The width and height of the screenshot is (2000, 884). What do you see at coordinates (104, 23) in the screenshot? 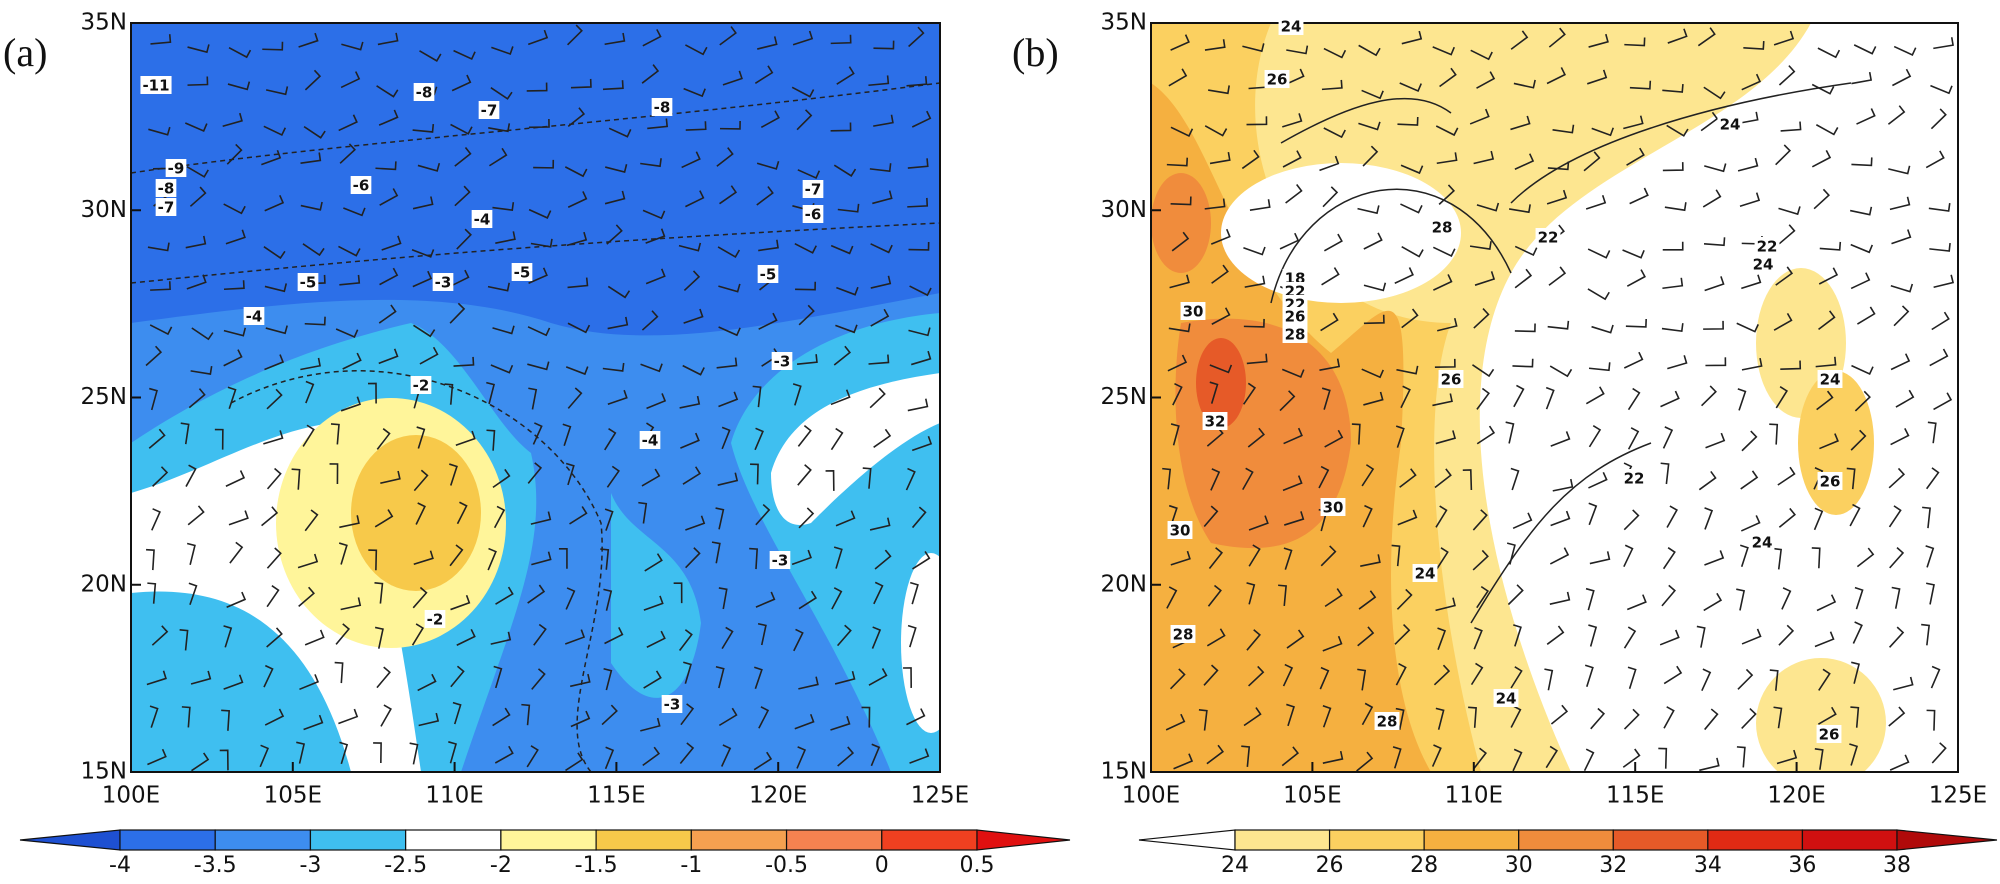
I see `y-tick-label: 35N` at bounding box center [104, 23].